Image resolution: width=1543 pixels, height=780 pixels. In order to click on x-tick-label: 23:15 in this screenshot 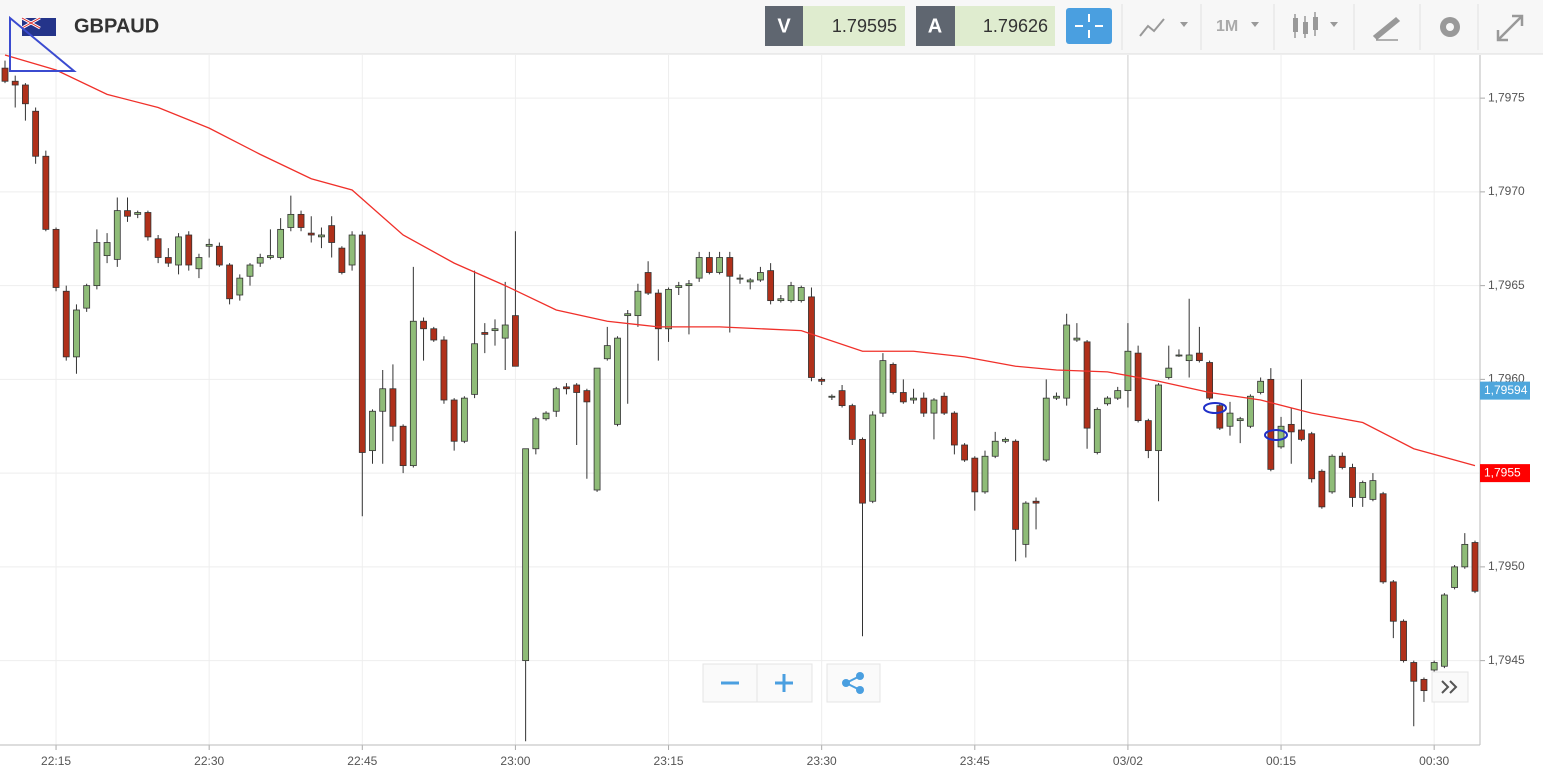, I will do `click(669, 761)`.